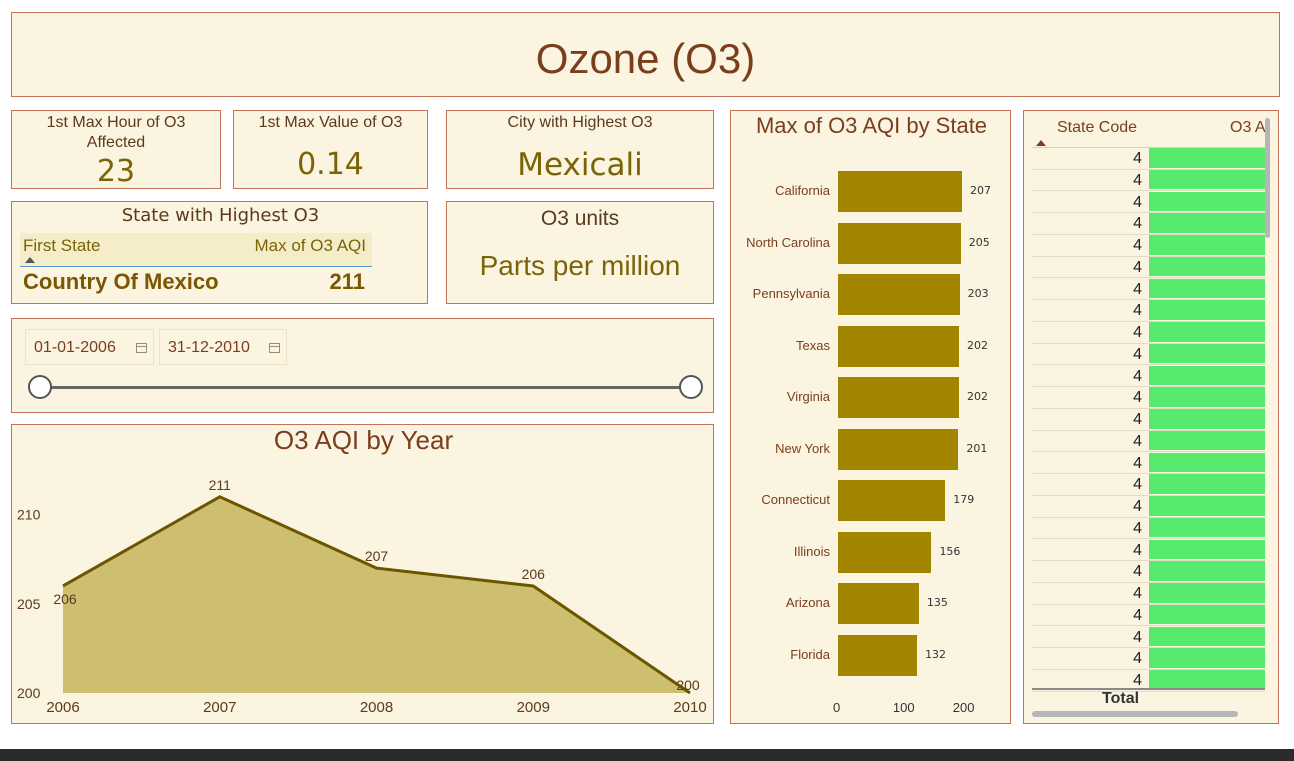 This screenshot has width=1294, height=761. I want to click on end-date-text: 31-12-2010, so click(209, 347).